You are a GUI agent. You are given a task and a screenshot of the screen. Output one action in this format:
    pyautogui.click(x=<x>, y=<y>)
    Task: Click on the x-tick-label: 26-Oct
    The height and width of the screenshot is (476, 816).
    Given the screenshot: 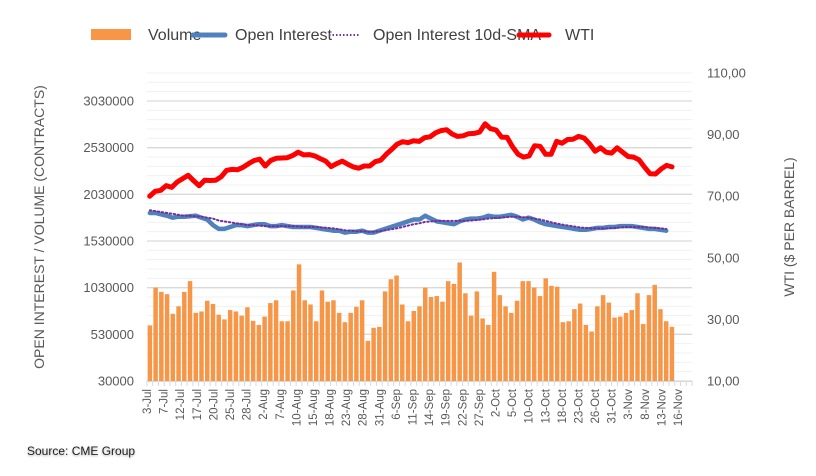 What is the action you would take?
    pyautogui.click(x=596, y=405)
    